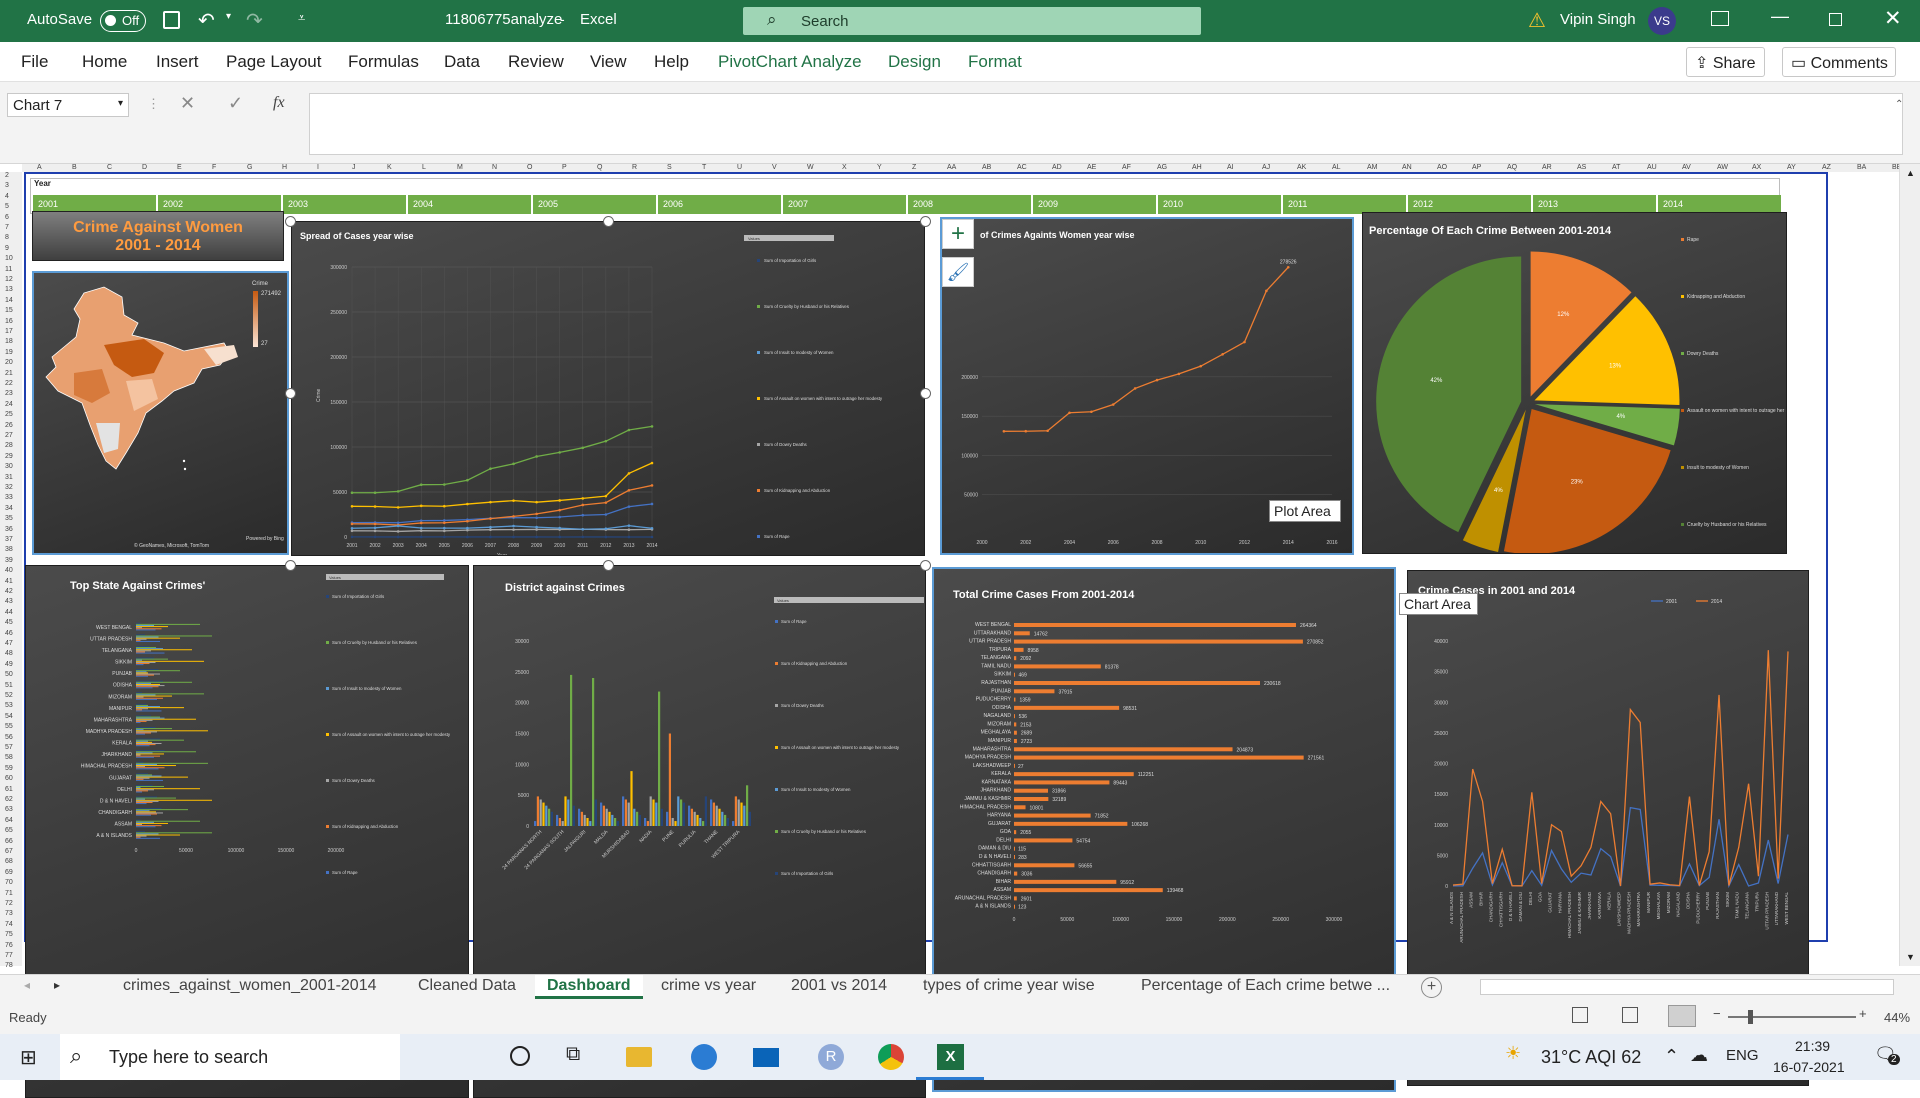 The width and height of the screenshot is (1920, 1098). I want to click on zoom-in-icon: +, so click(1863, 1013).